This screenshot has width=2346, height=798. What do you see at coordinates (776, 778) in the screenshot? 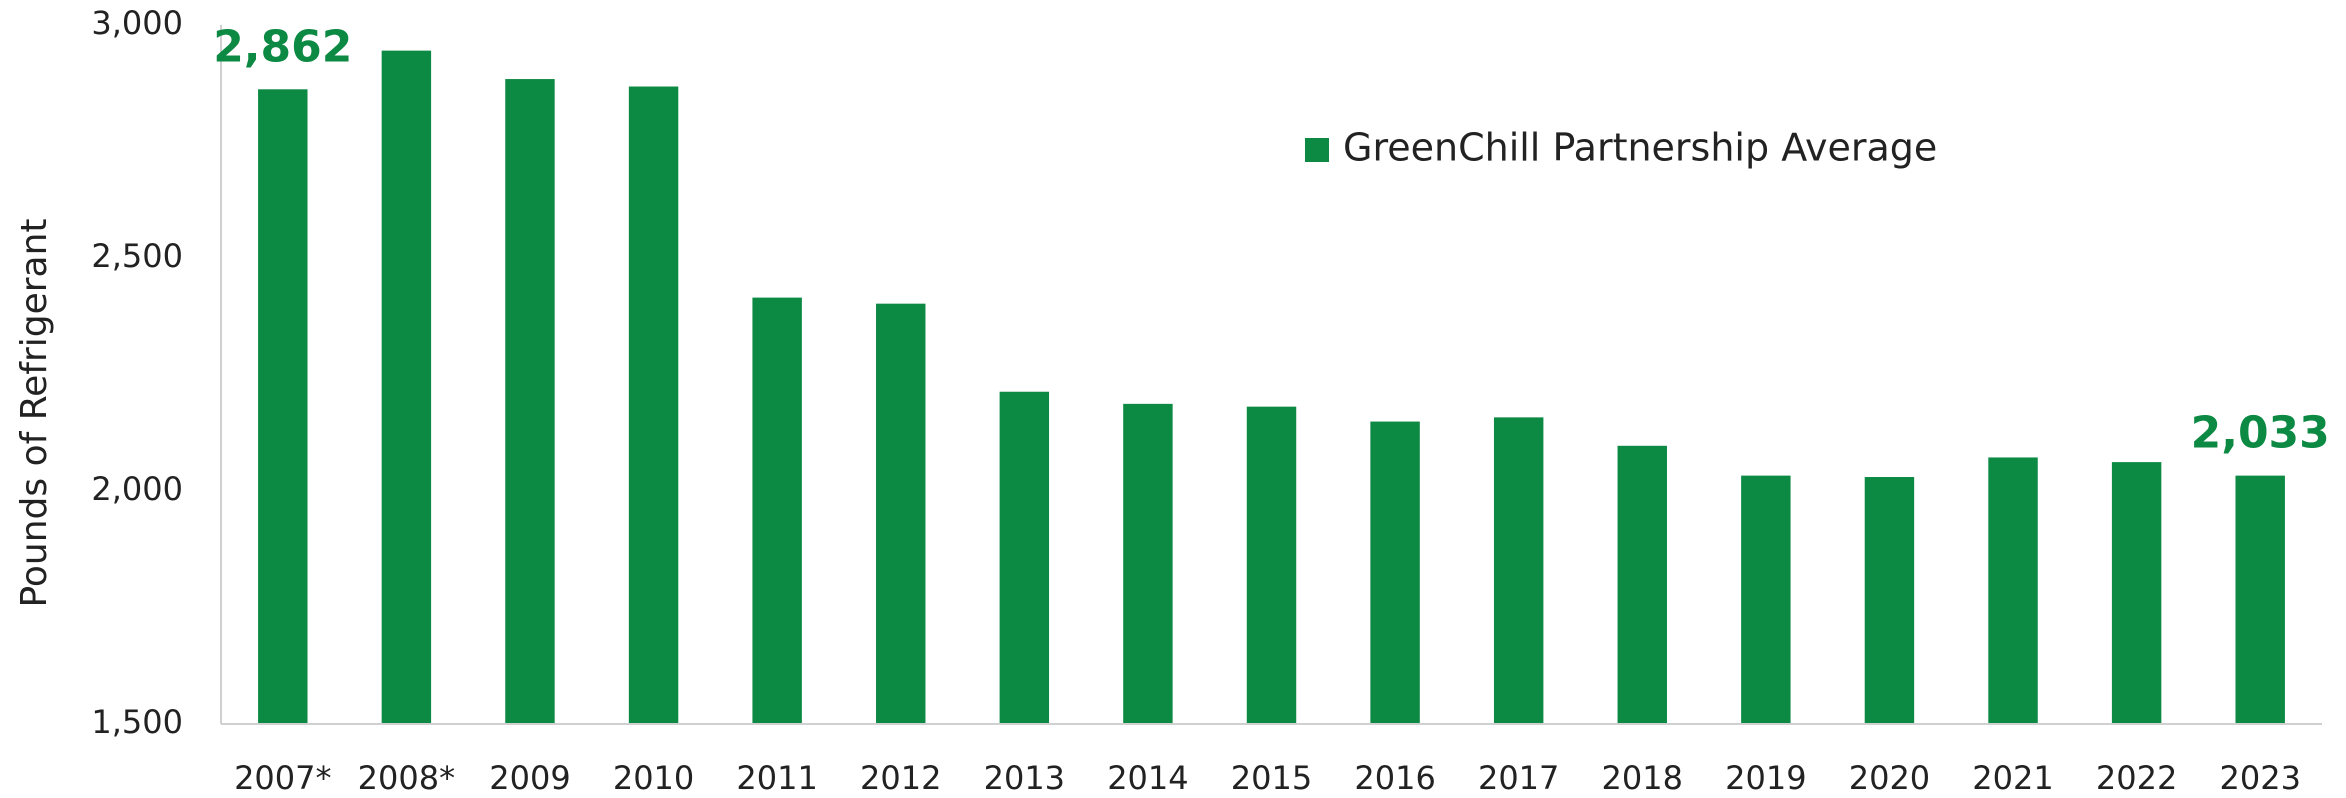
I see `x-tick-label: 2011` at bounding box center [776, 778].